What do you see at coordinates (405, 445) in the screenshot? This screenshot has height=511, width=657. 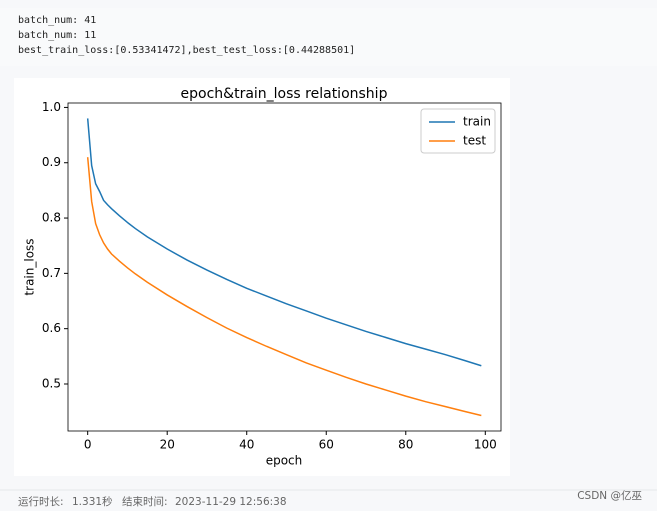 I see `x-tick-label: 80` at bounding box center [405, 445].